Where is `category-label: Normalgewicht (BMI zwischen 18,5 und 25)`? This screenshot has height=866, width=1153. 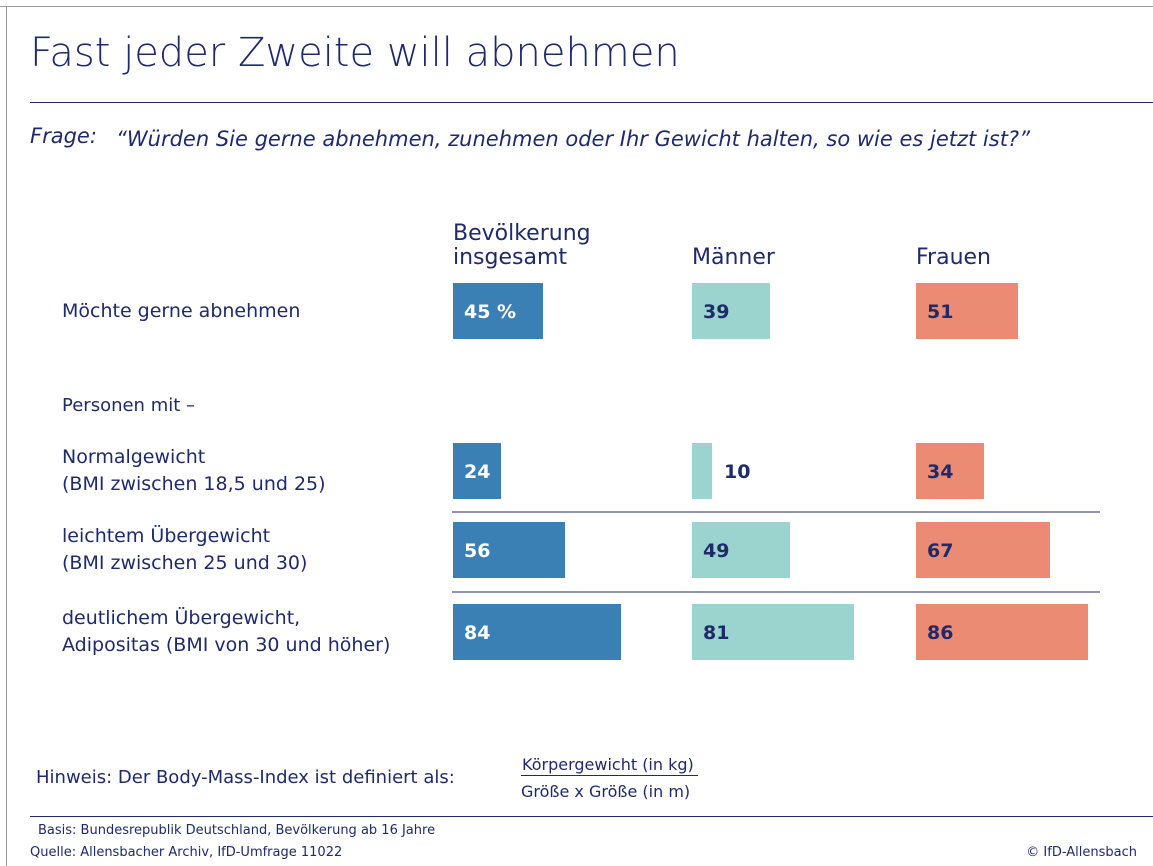
category-label: Normalgewicht (BMI zwischen 18,5 und 25) is located at coordinates (194, 470).